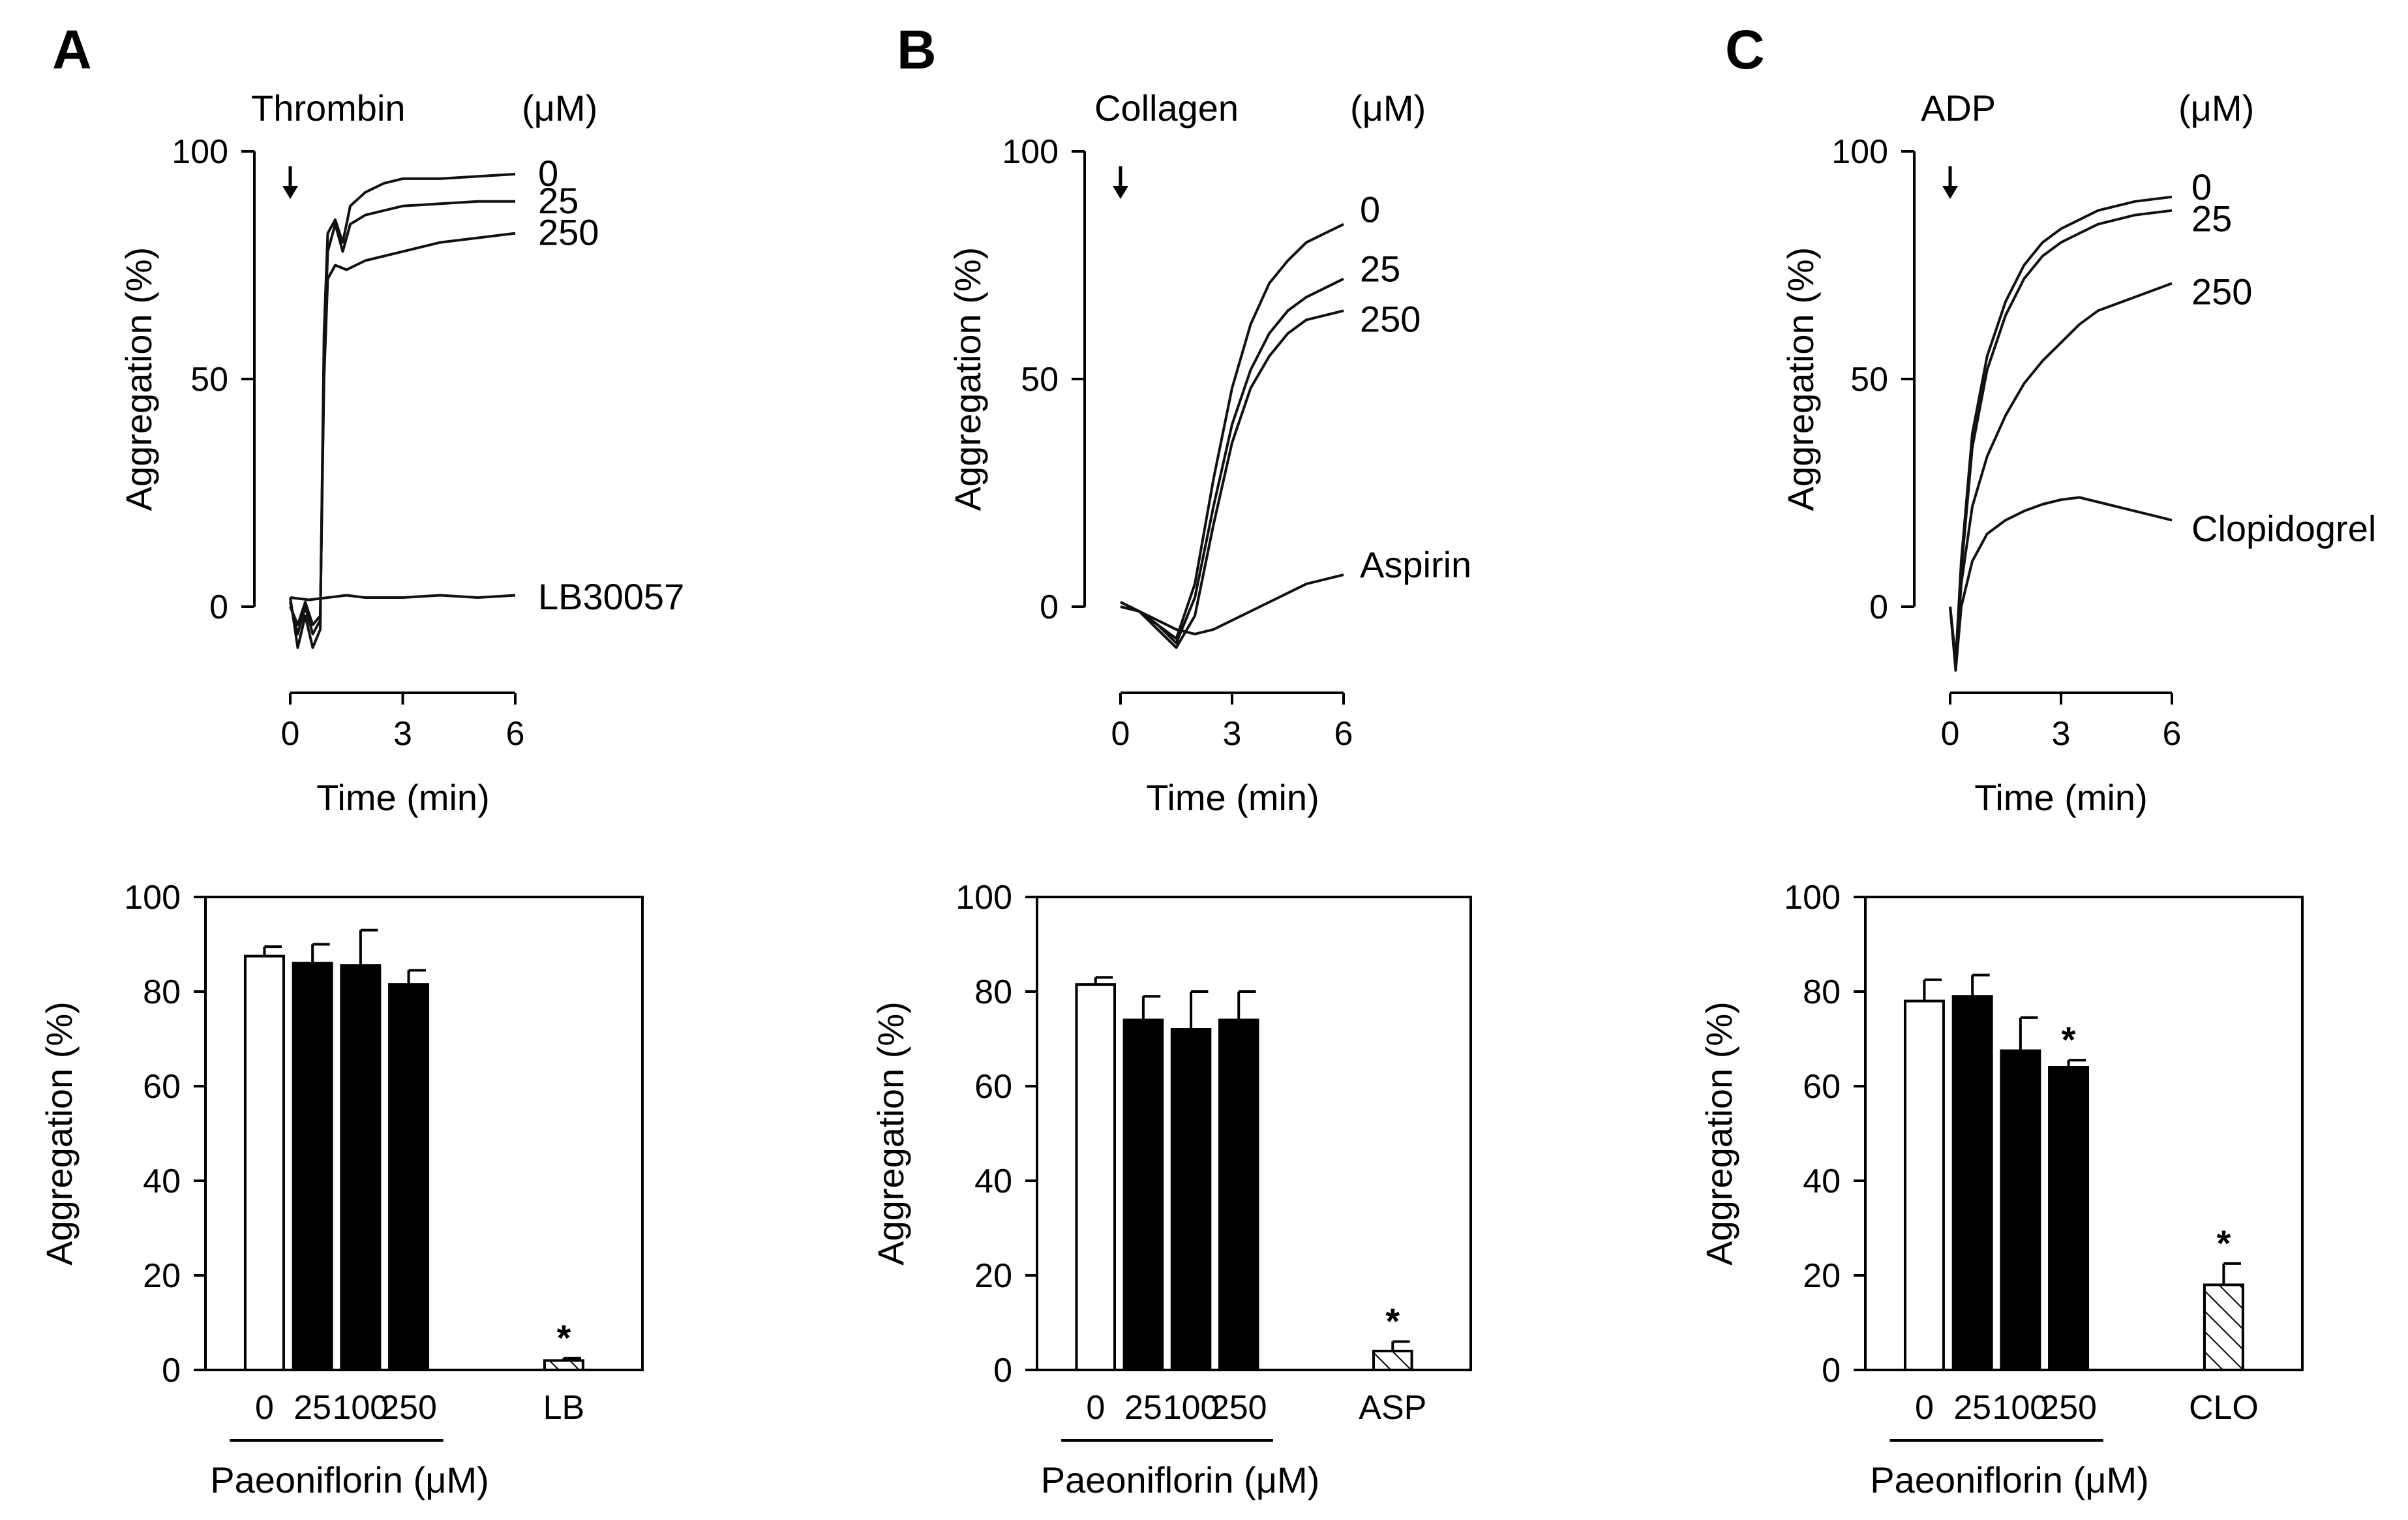  Describe the element at coordinates (1959, 108) in the screenshot. I see `agonist-label: ADP` at that location.